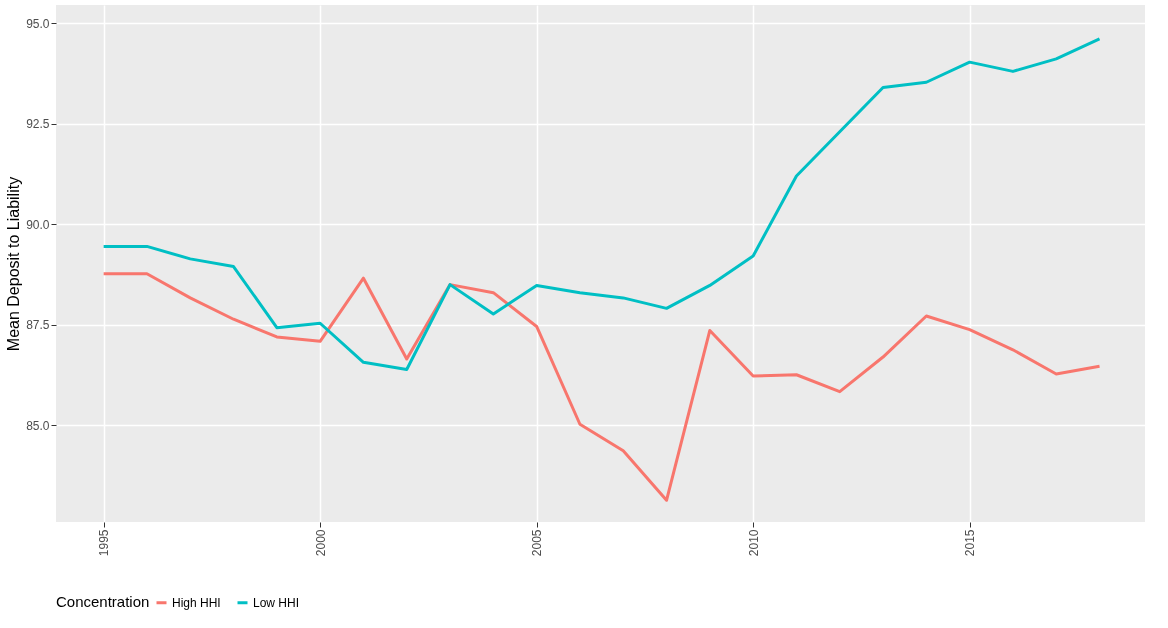 The image size is (1168, 628). Describe the element at coordinates (276, 602) in the screenshot. I see `legend-label: Low HHI` at that location.